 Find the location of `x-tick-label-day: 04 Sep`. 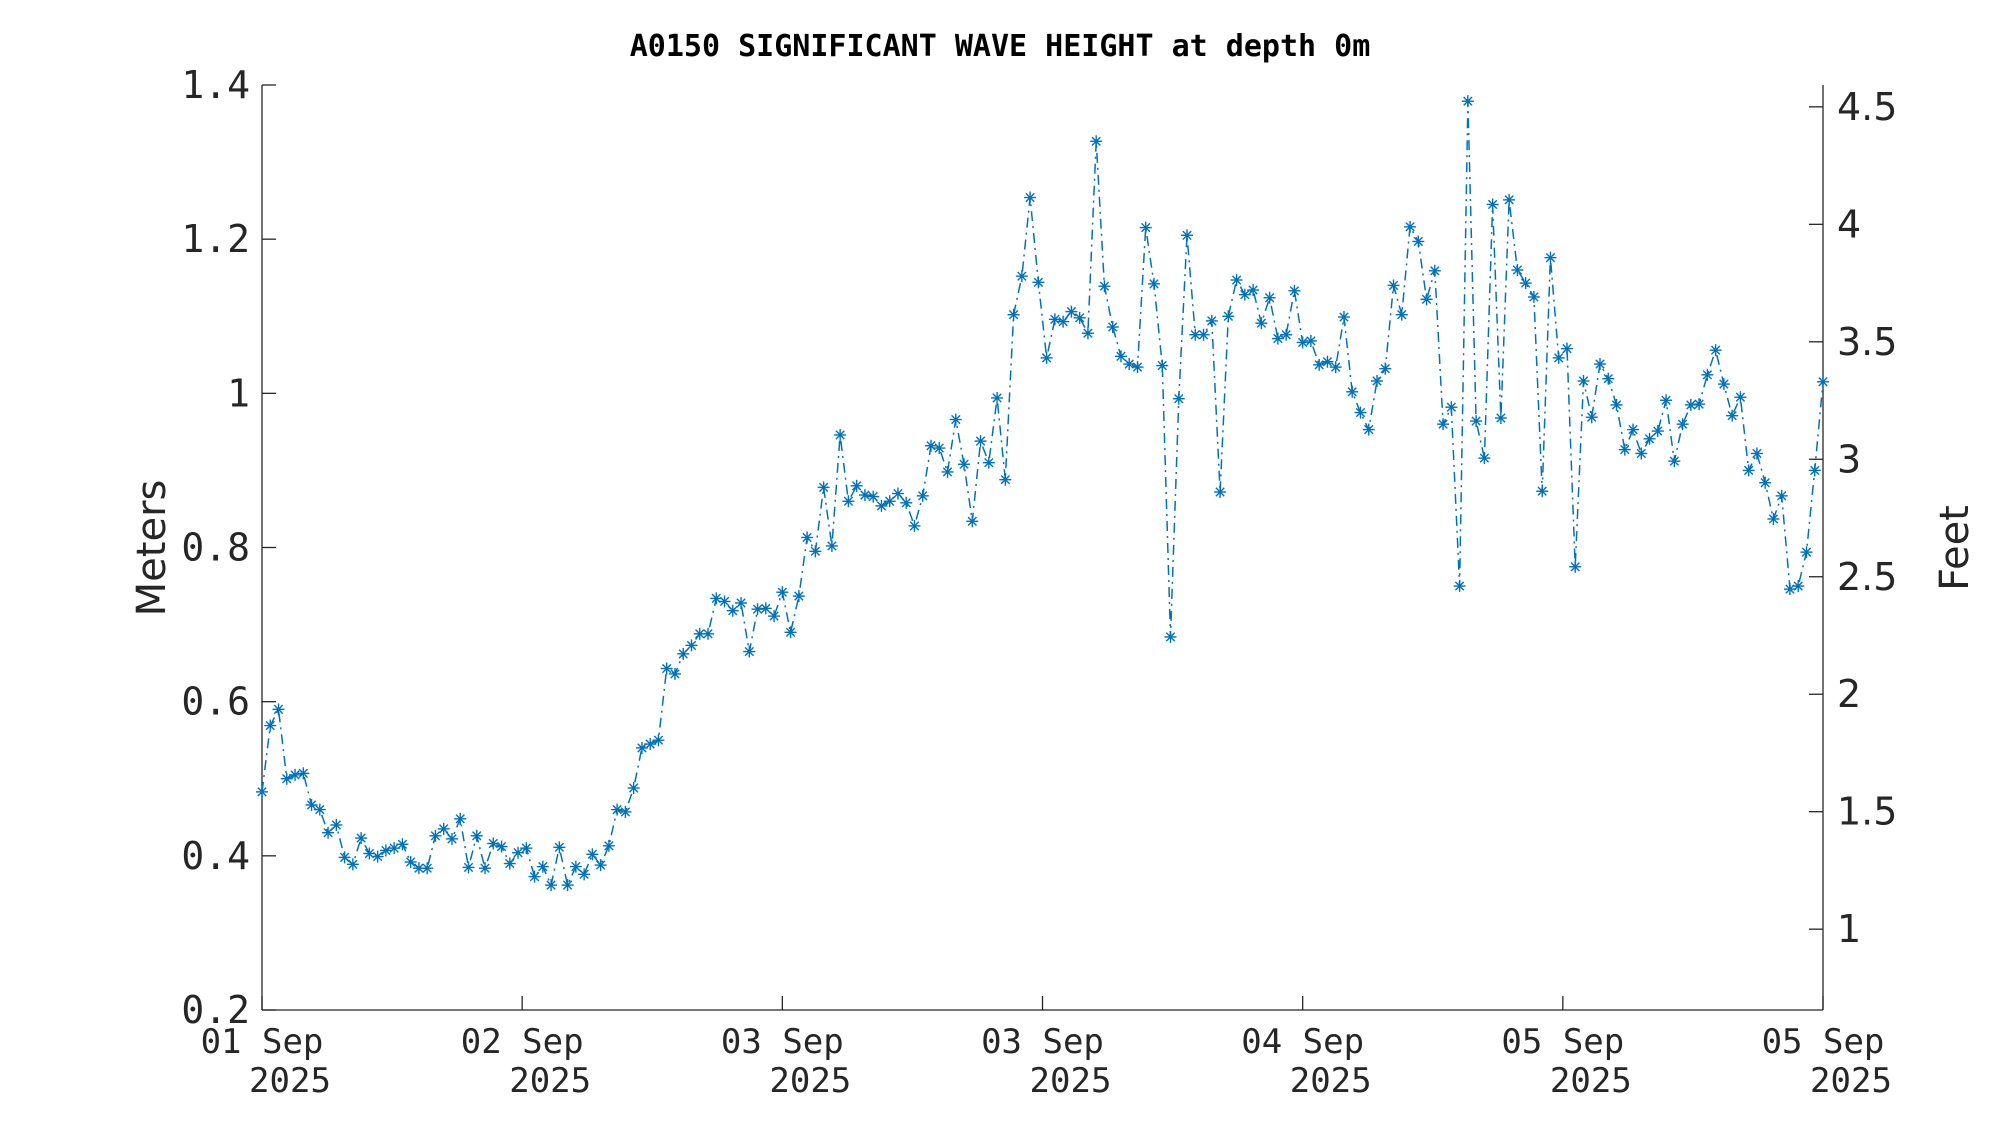

x-tick-label-day: 04 Sep is located at coordinates (1302, 1042).